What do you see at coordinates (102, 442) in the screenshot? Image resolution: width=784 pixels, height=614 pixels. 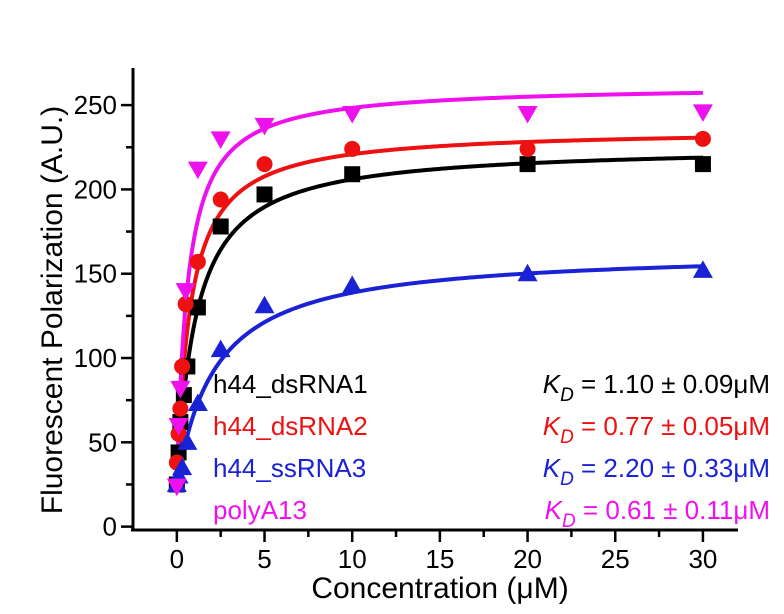 I see `y-tick-label: 50` at bounding box center [102, 442].